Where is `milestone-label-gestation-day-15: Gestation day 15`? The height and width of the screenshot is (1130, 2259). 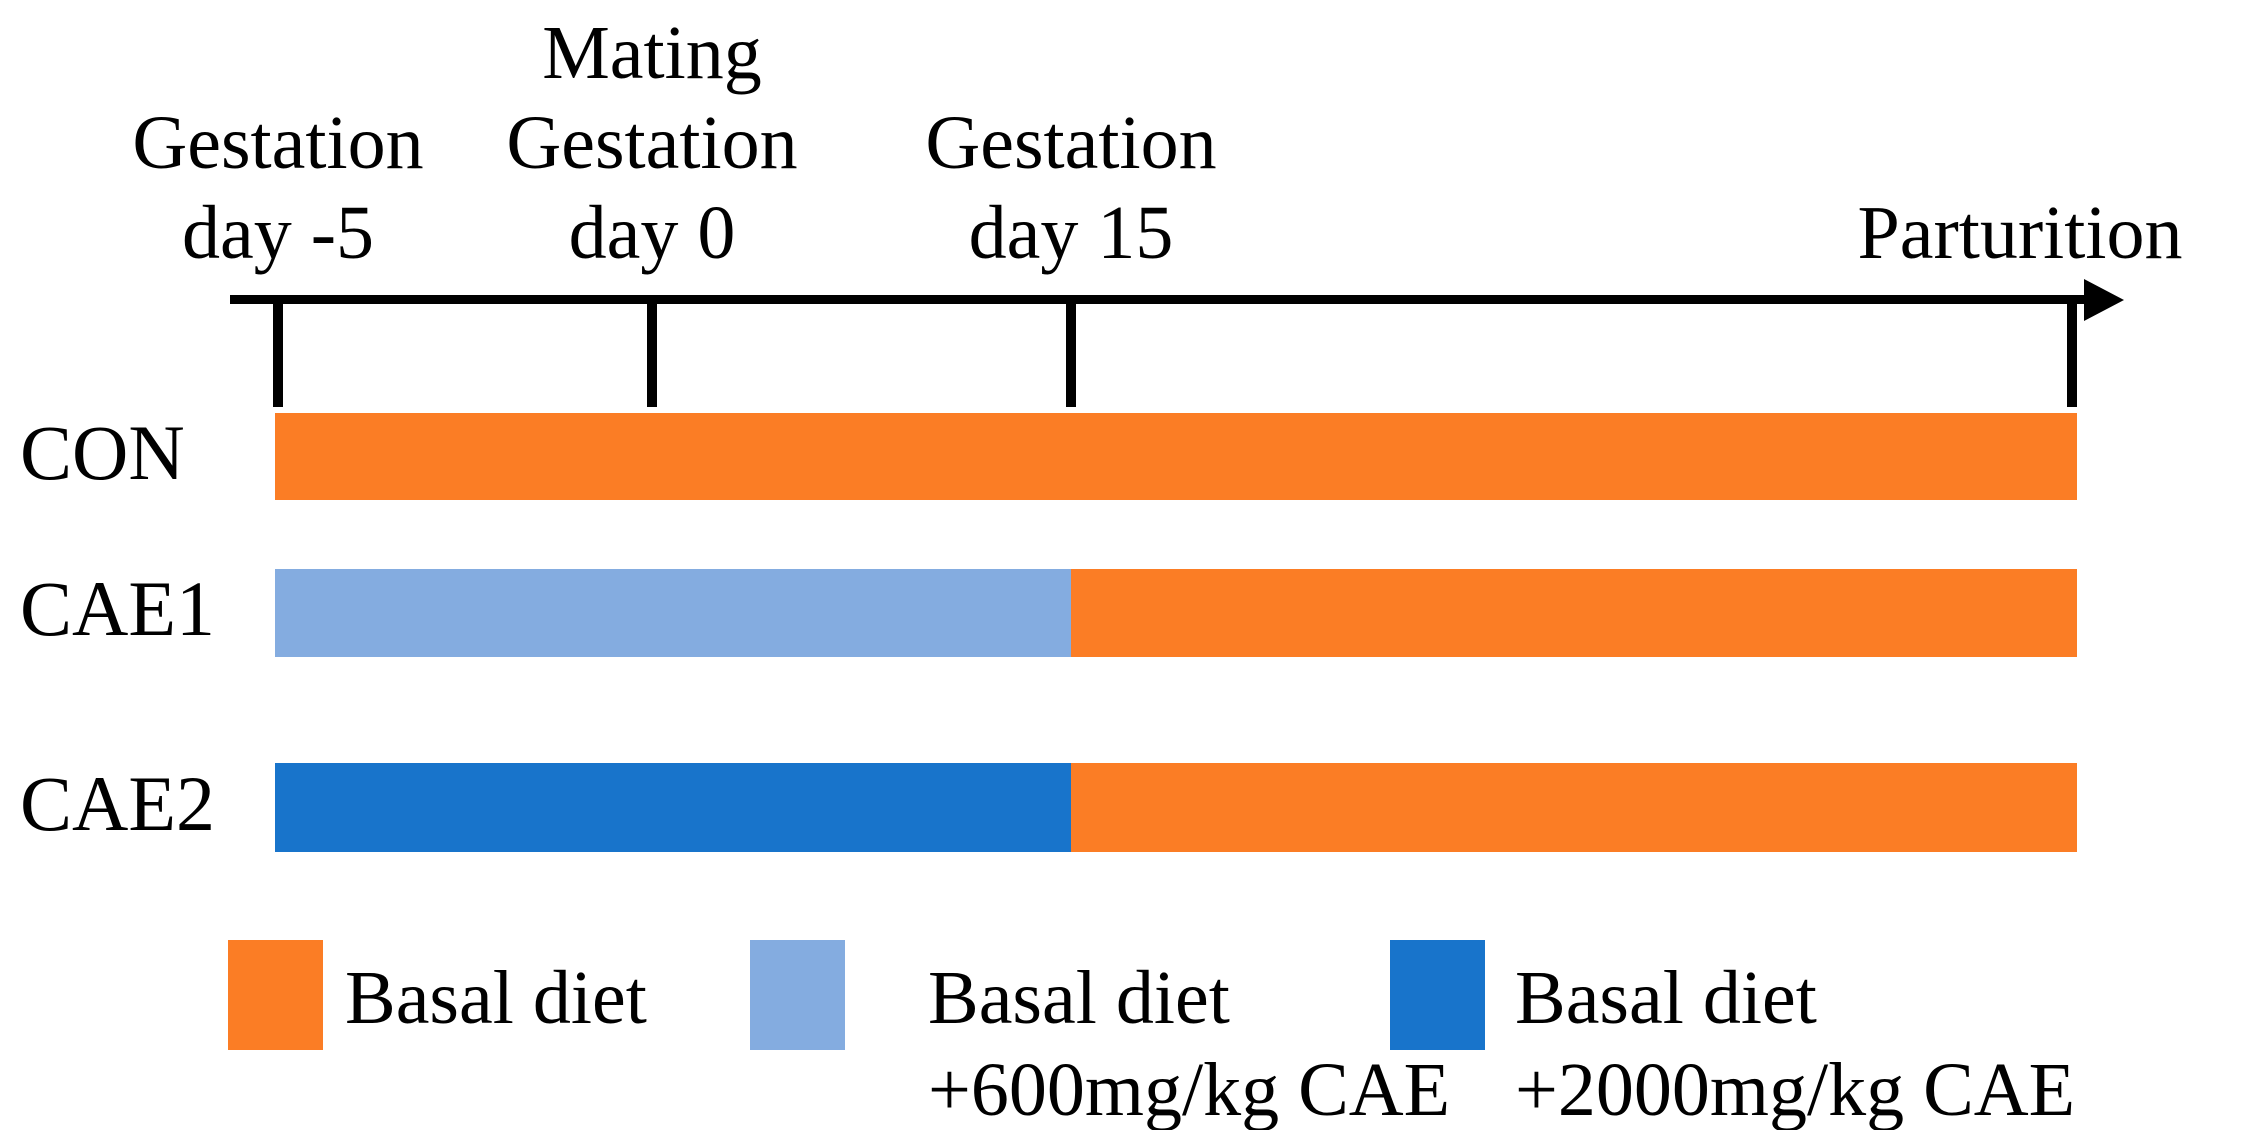
milestone-label-gestation-day-15: Gestation day 15 is located at coordinates (1071, 188).